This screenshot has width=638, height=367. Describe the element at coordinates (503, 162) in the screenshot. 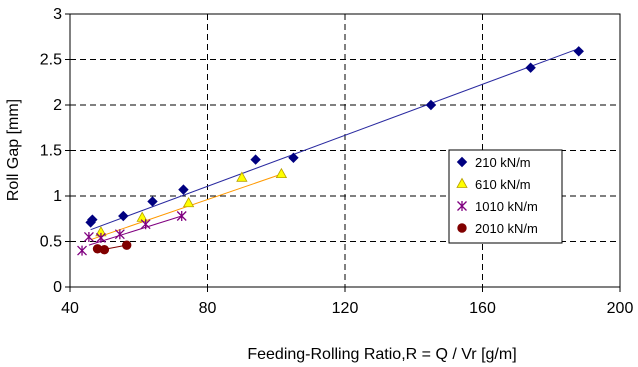

I see `legend-label-series-1: 210 kN/m` at that location.